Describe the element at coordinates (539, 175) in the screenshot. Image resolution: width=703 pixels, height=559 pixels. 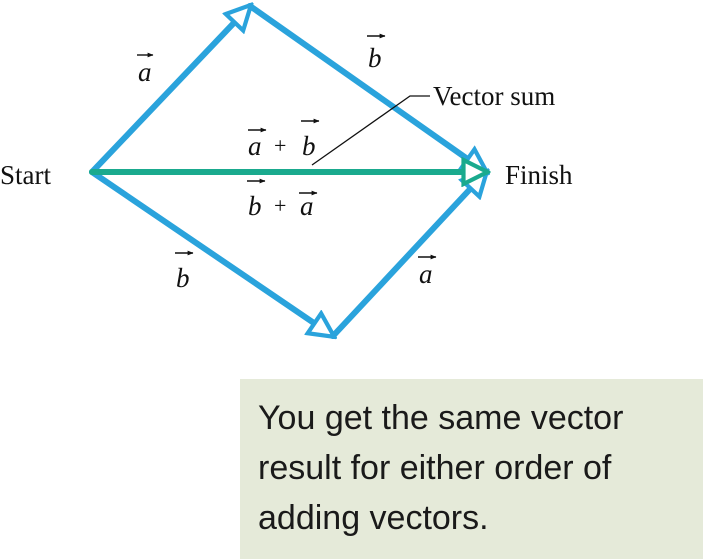
I see `finish-label: Finish` at that location.